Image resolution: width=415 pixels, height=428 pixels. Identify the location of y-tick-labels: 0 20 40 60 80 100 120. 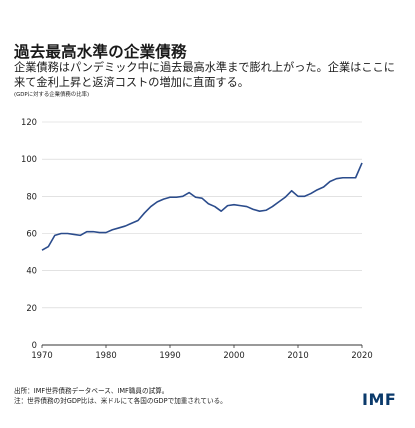
(29, 233).